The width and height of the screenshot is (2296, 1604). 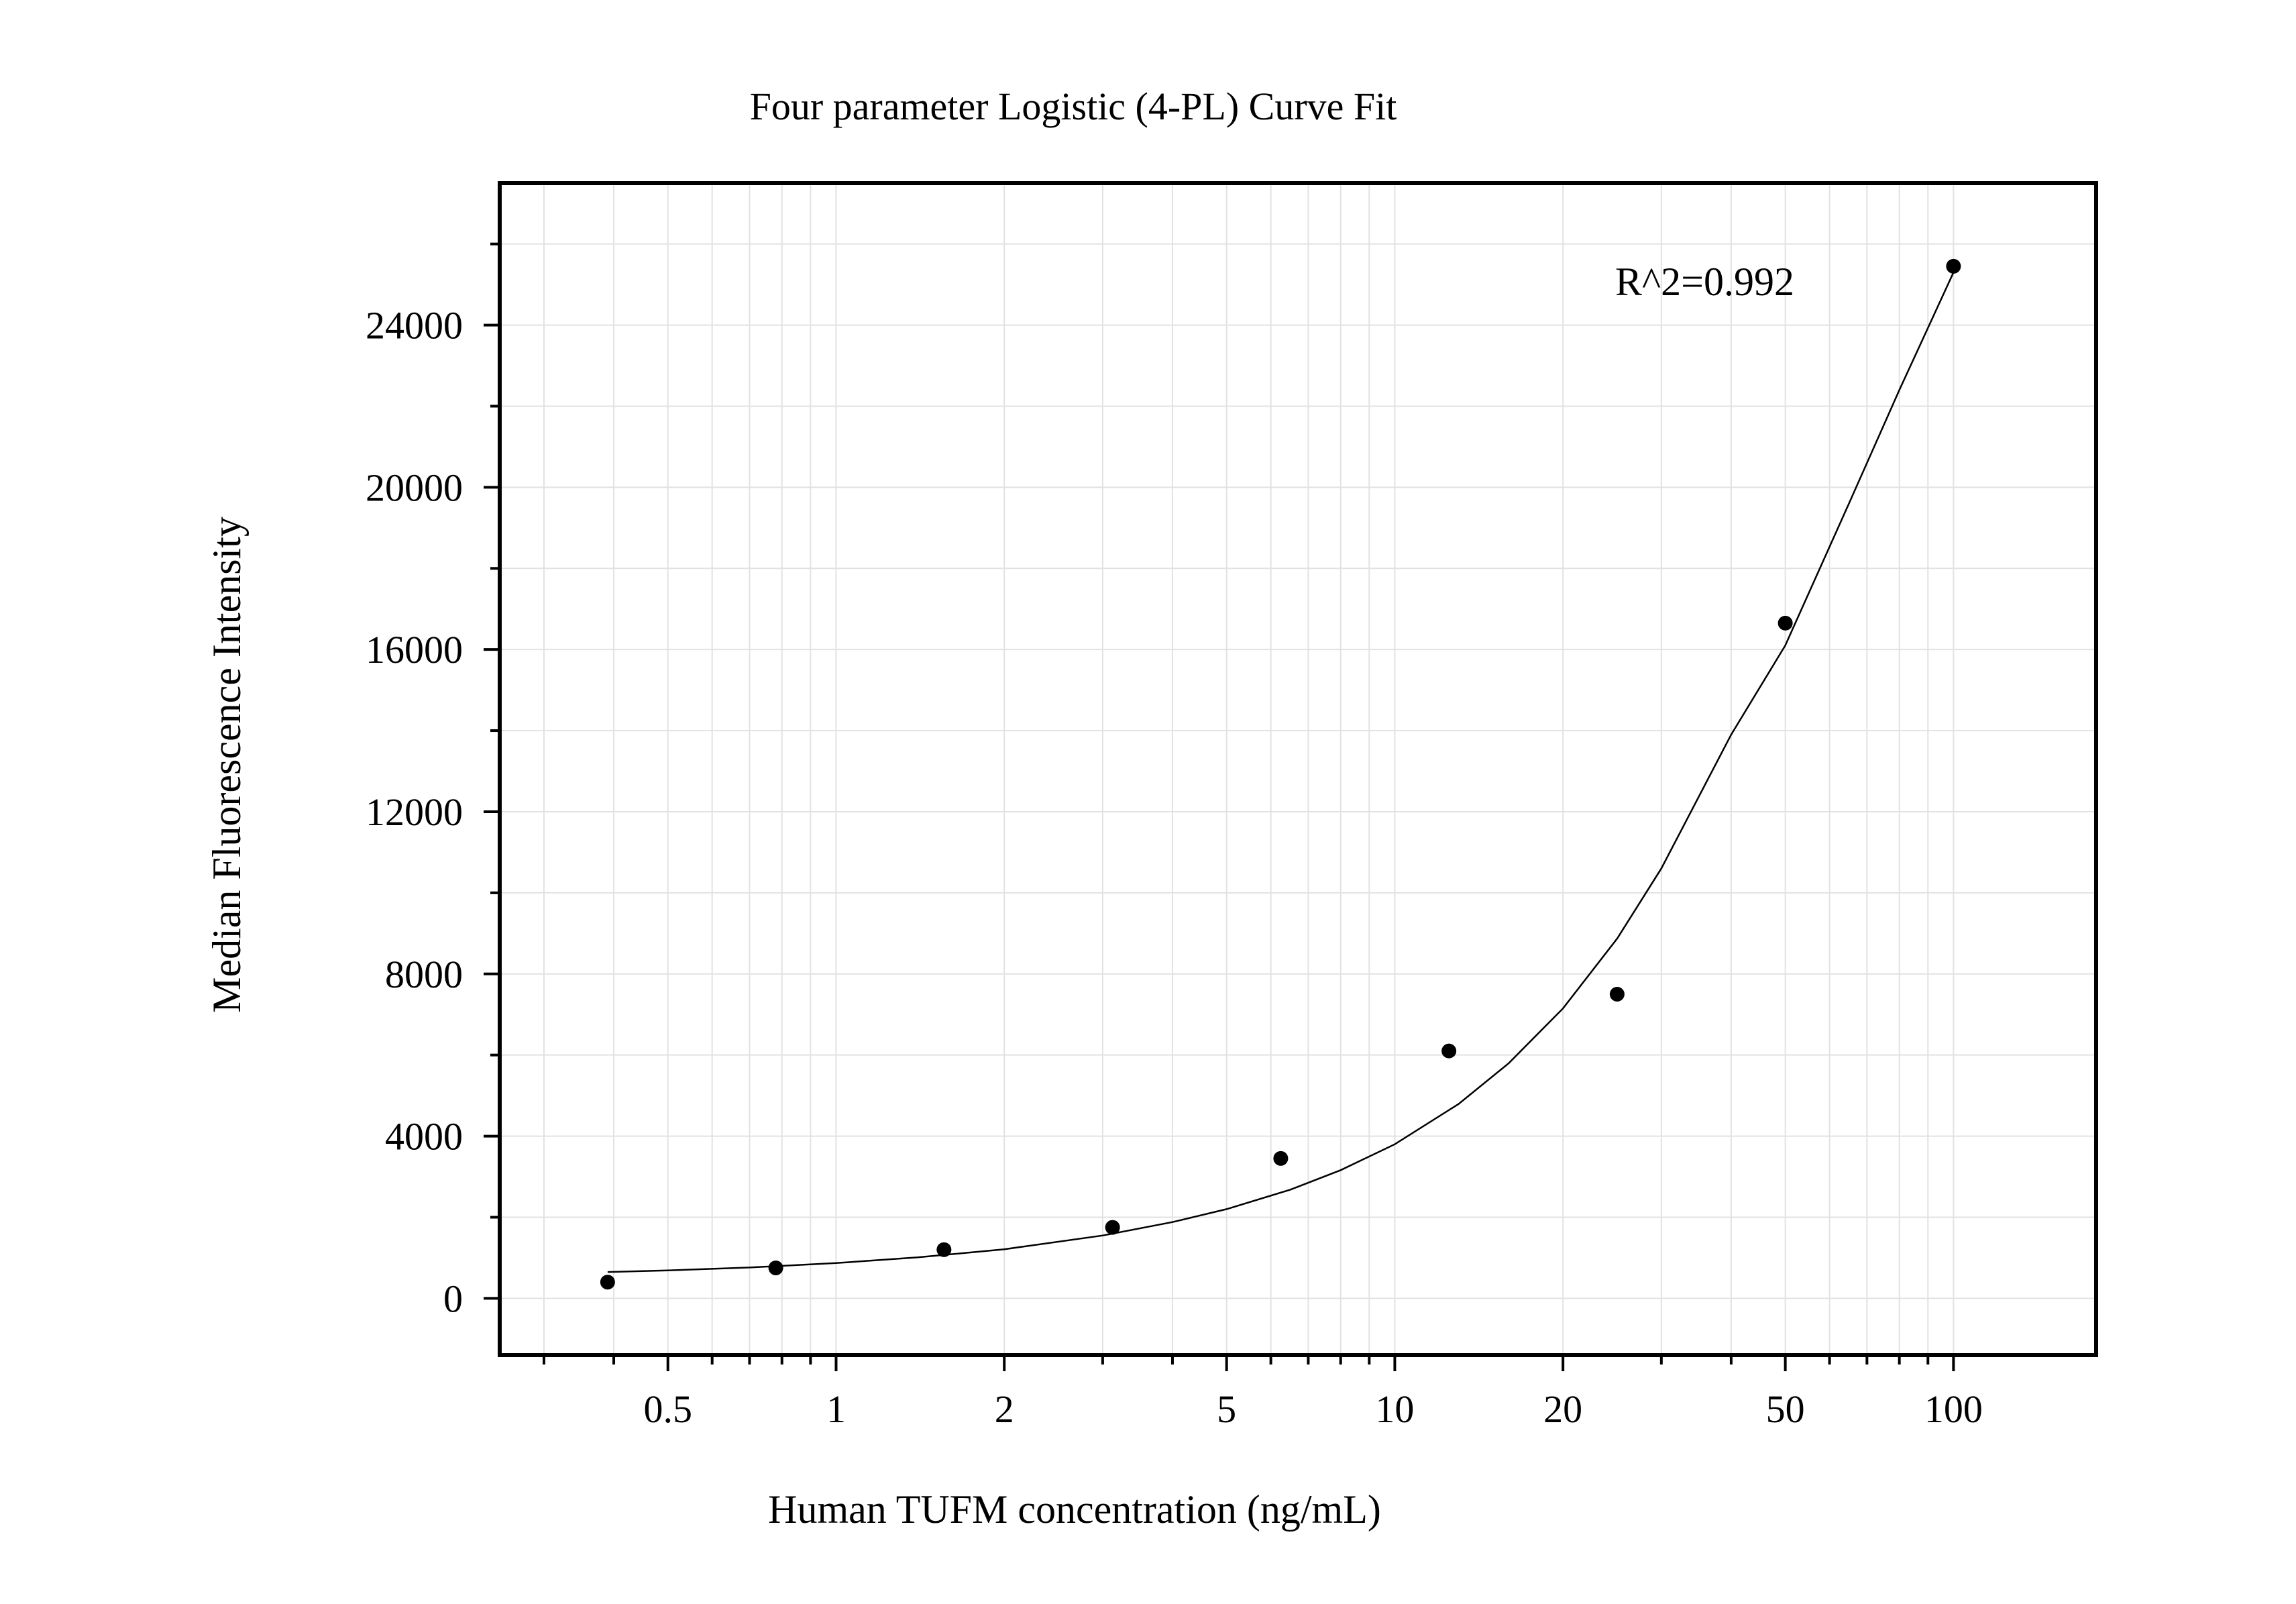 I want to click on x-axis-label: Human TUFM concentration (ng/mL), so click(x=1074, y=1509).